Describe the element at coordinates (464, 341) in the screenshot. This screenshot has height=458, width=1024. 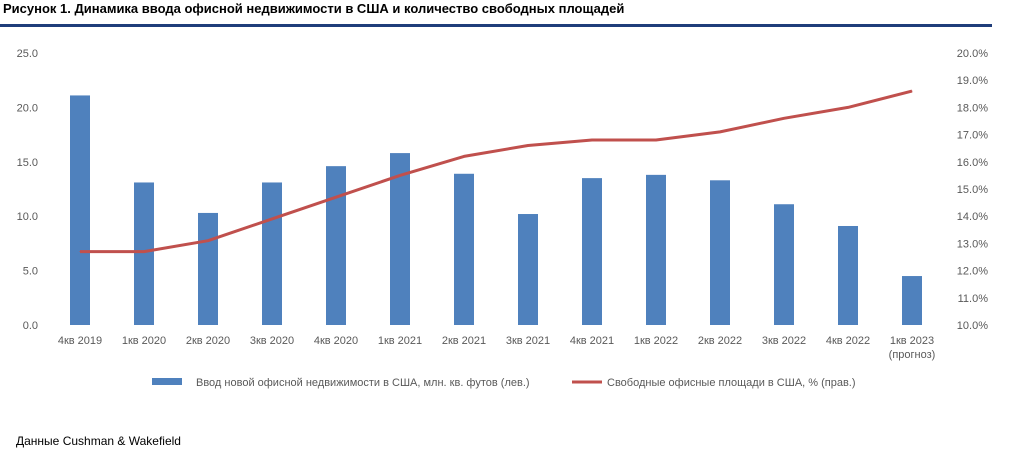
I see `x-axis-tick: 2кв 2021` at that location.